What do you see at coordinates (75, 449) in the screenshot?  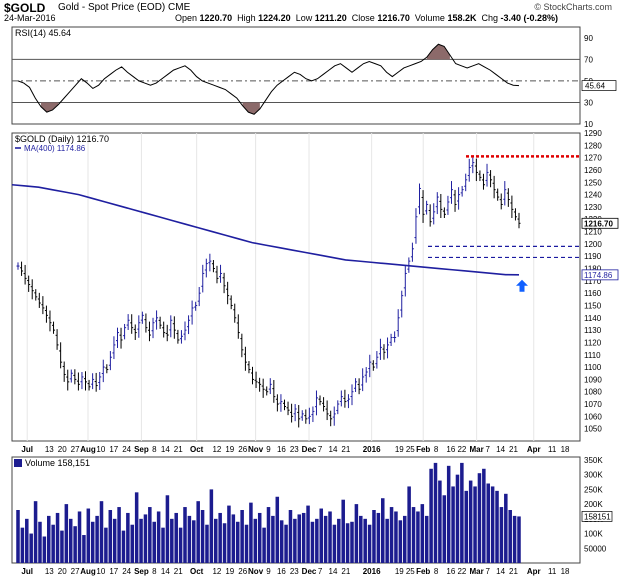 I see `price-x-tick-label: 27` at bounding box center [75, 449].